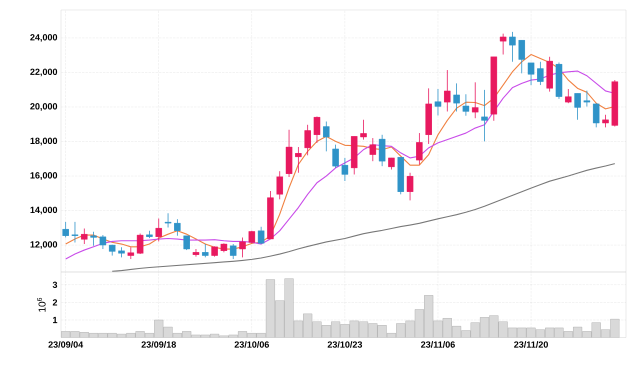 The image size is (634, 366). What do you see at coordinates (55, 302) in the screenshot?
I see `y-tick-label: 2` at bounding box center [55, 302].